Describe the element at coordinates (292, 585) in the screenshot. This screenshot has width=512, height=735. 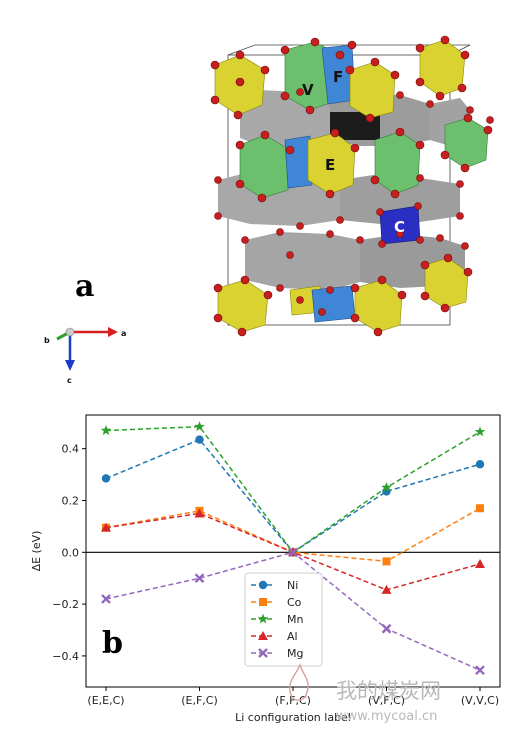
I see `legend-label: Ni` at that location.